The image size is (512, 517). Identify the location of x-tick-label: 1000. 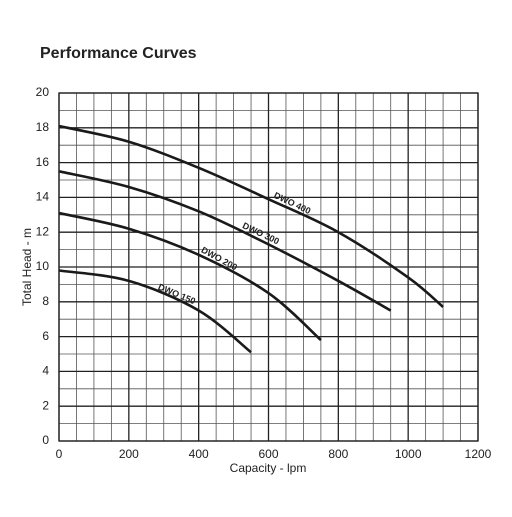
(408, 454).